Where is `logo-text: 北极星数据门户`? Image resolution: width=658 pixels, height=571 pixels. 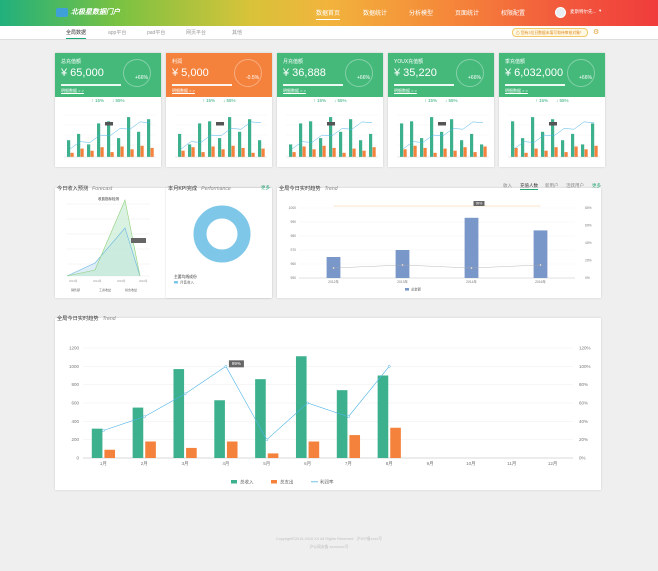 logo-text: 北极星数据门户 is located at coordinates (95, 12).